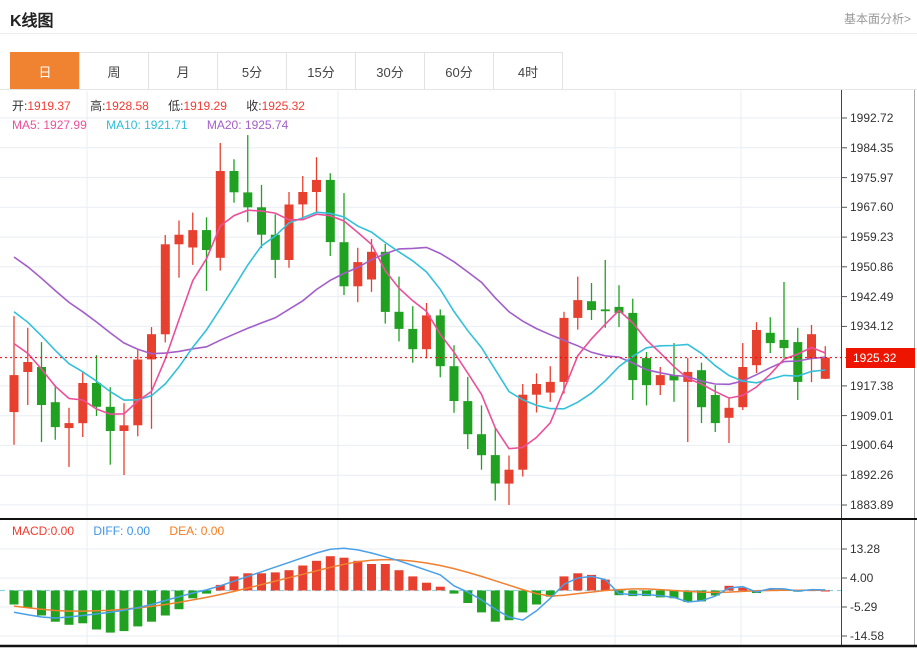 This screenshot has height=650, width=917. Describe the element at coordinates (872, 386) in the screenshot. I see `y-axis-label: 1917.38` at that location.